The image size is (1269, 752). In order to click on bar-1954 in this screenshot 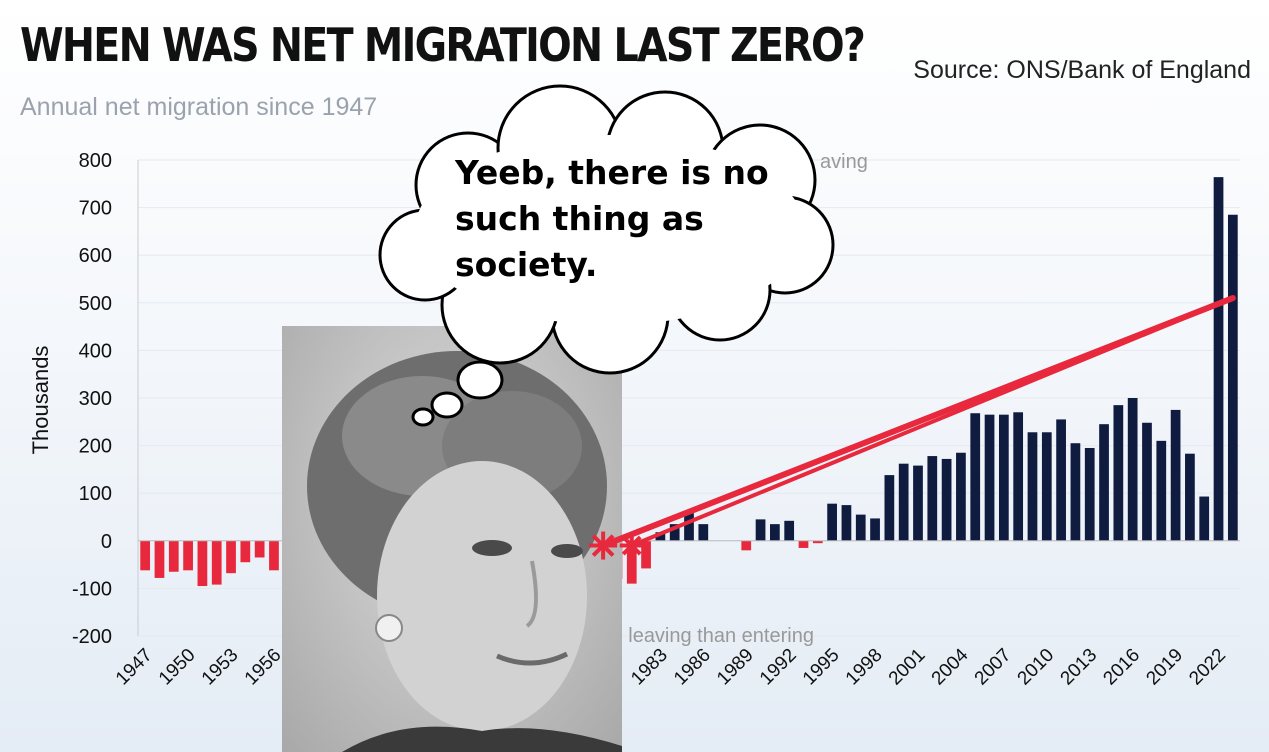, I will do `click(245, 551)`.